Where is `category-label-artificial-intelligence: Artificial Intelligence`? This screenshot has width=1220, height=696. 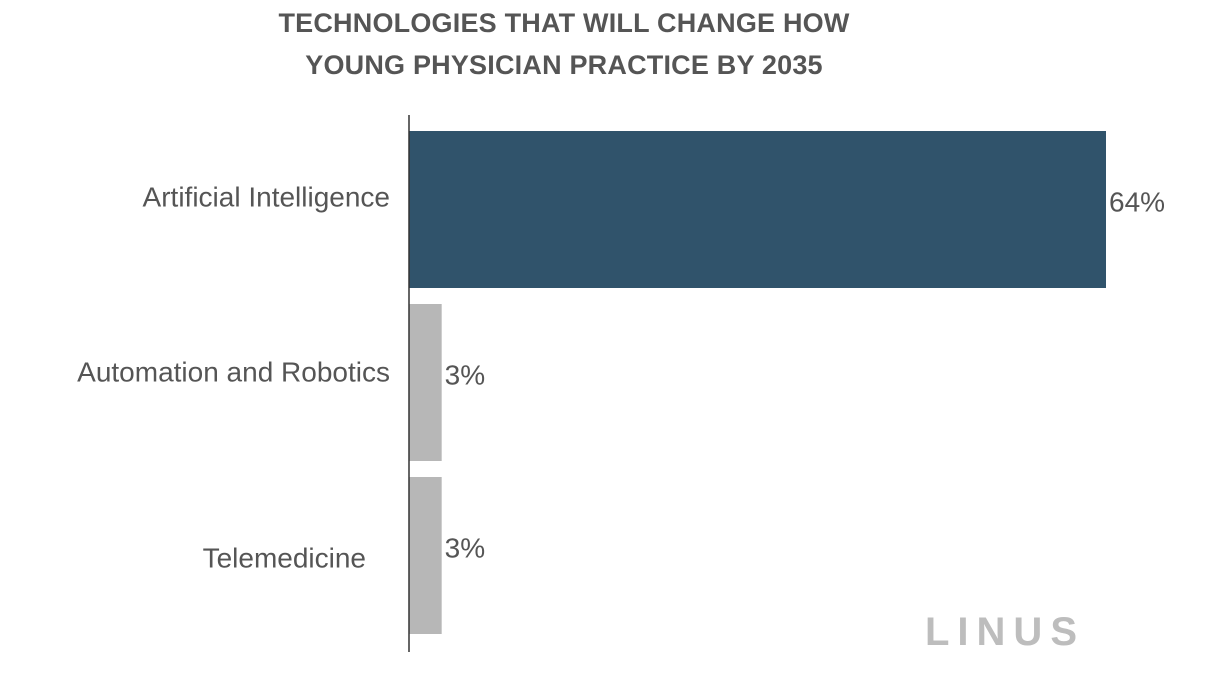 category-label-artificial-intelligence: Artificial Intelligence is located at coordinates (266, 197).